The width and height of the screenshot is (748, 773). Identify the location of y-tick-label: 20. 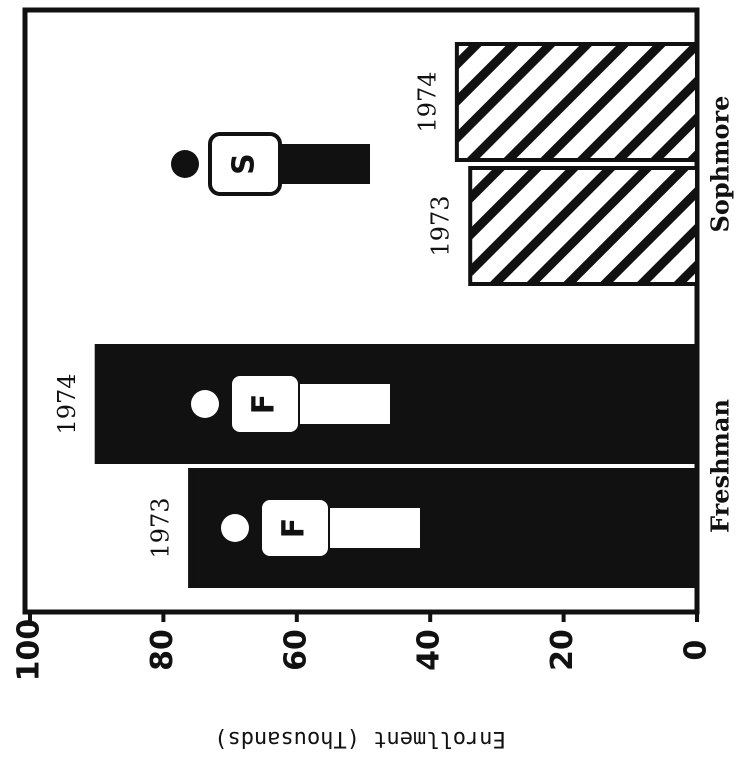
(562, 650).